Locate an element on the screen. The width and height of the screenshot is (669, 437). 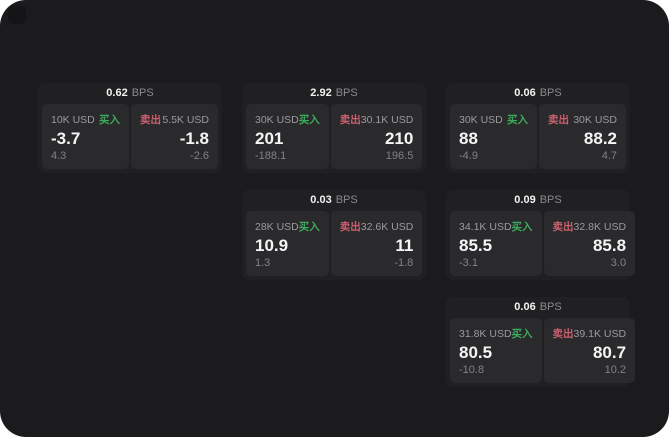
sell-change: 4.7 is located at coordinates (609, 156).